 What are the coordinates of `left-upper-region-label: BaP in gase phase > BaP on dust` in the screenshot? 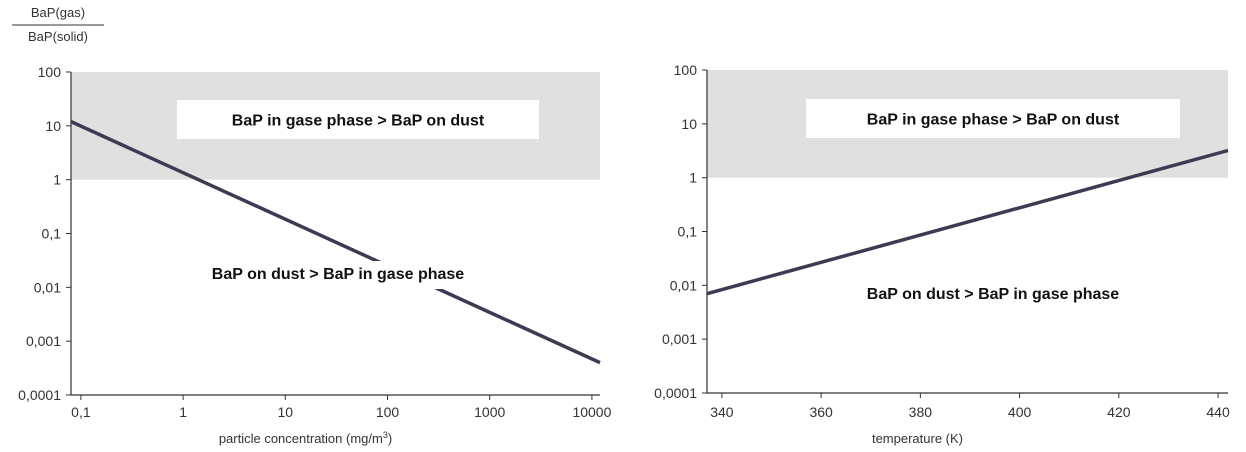 It's located at (358, 121).